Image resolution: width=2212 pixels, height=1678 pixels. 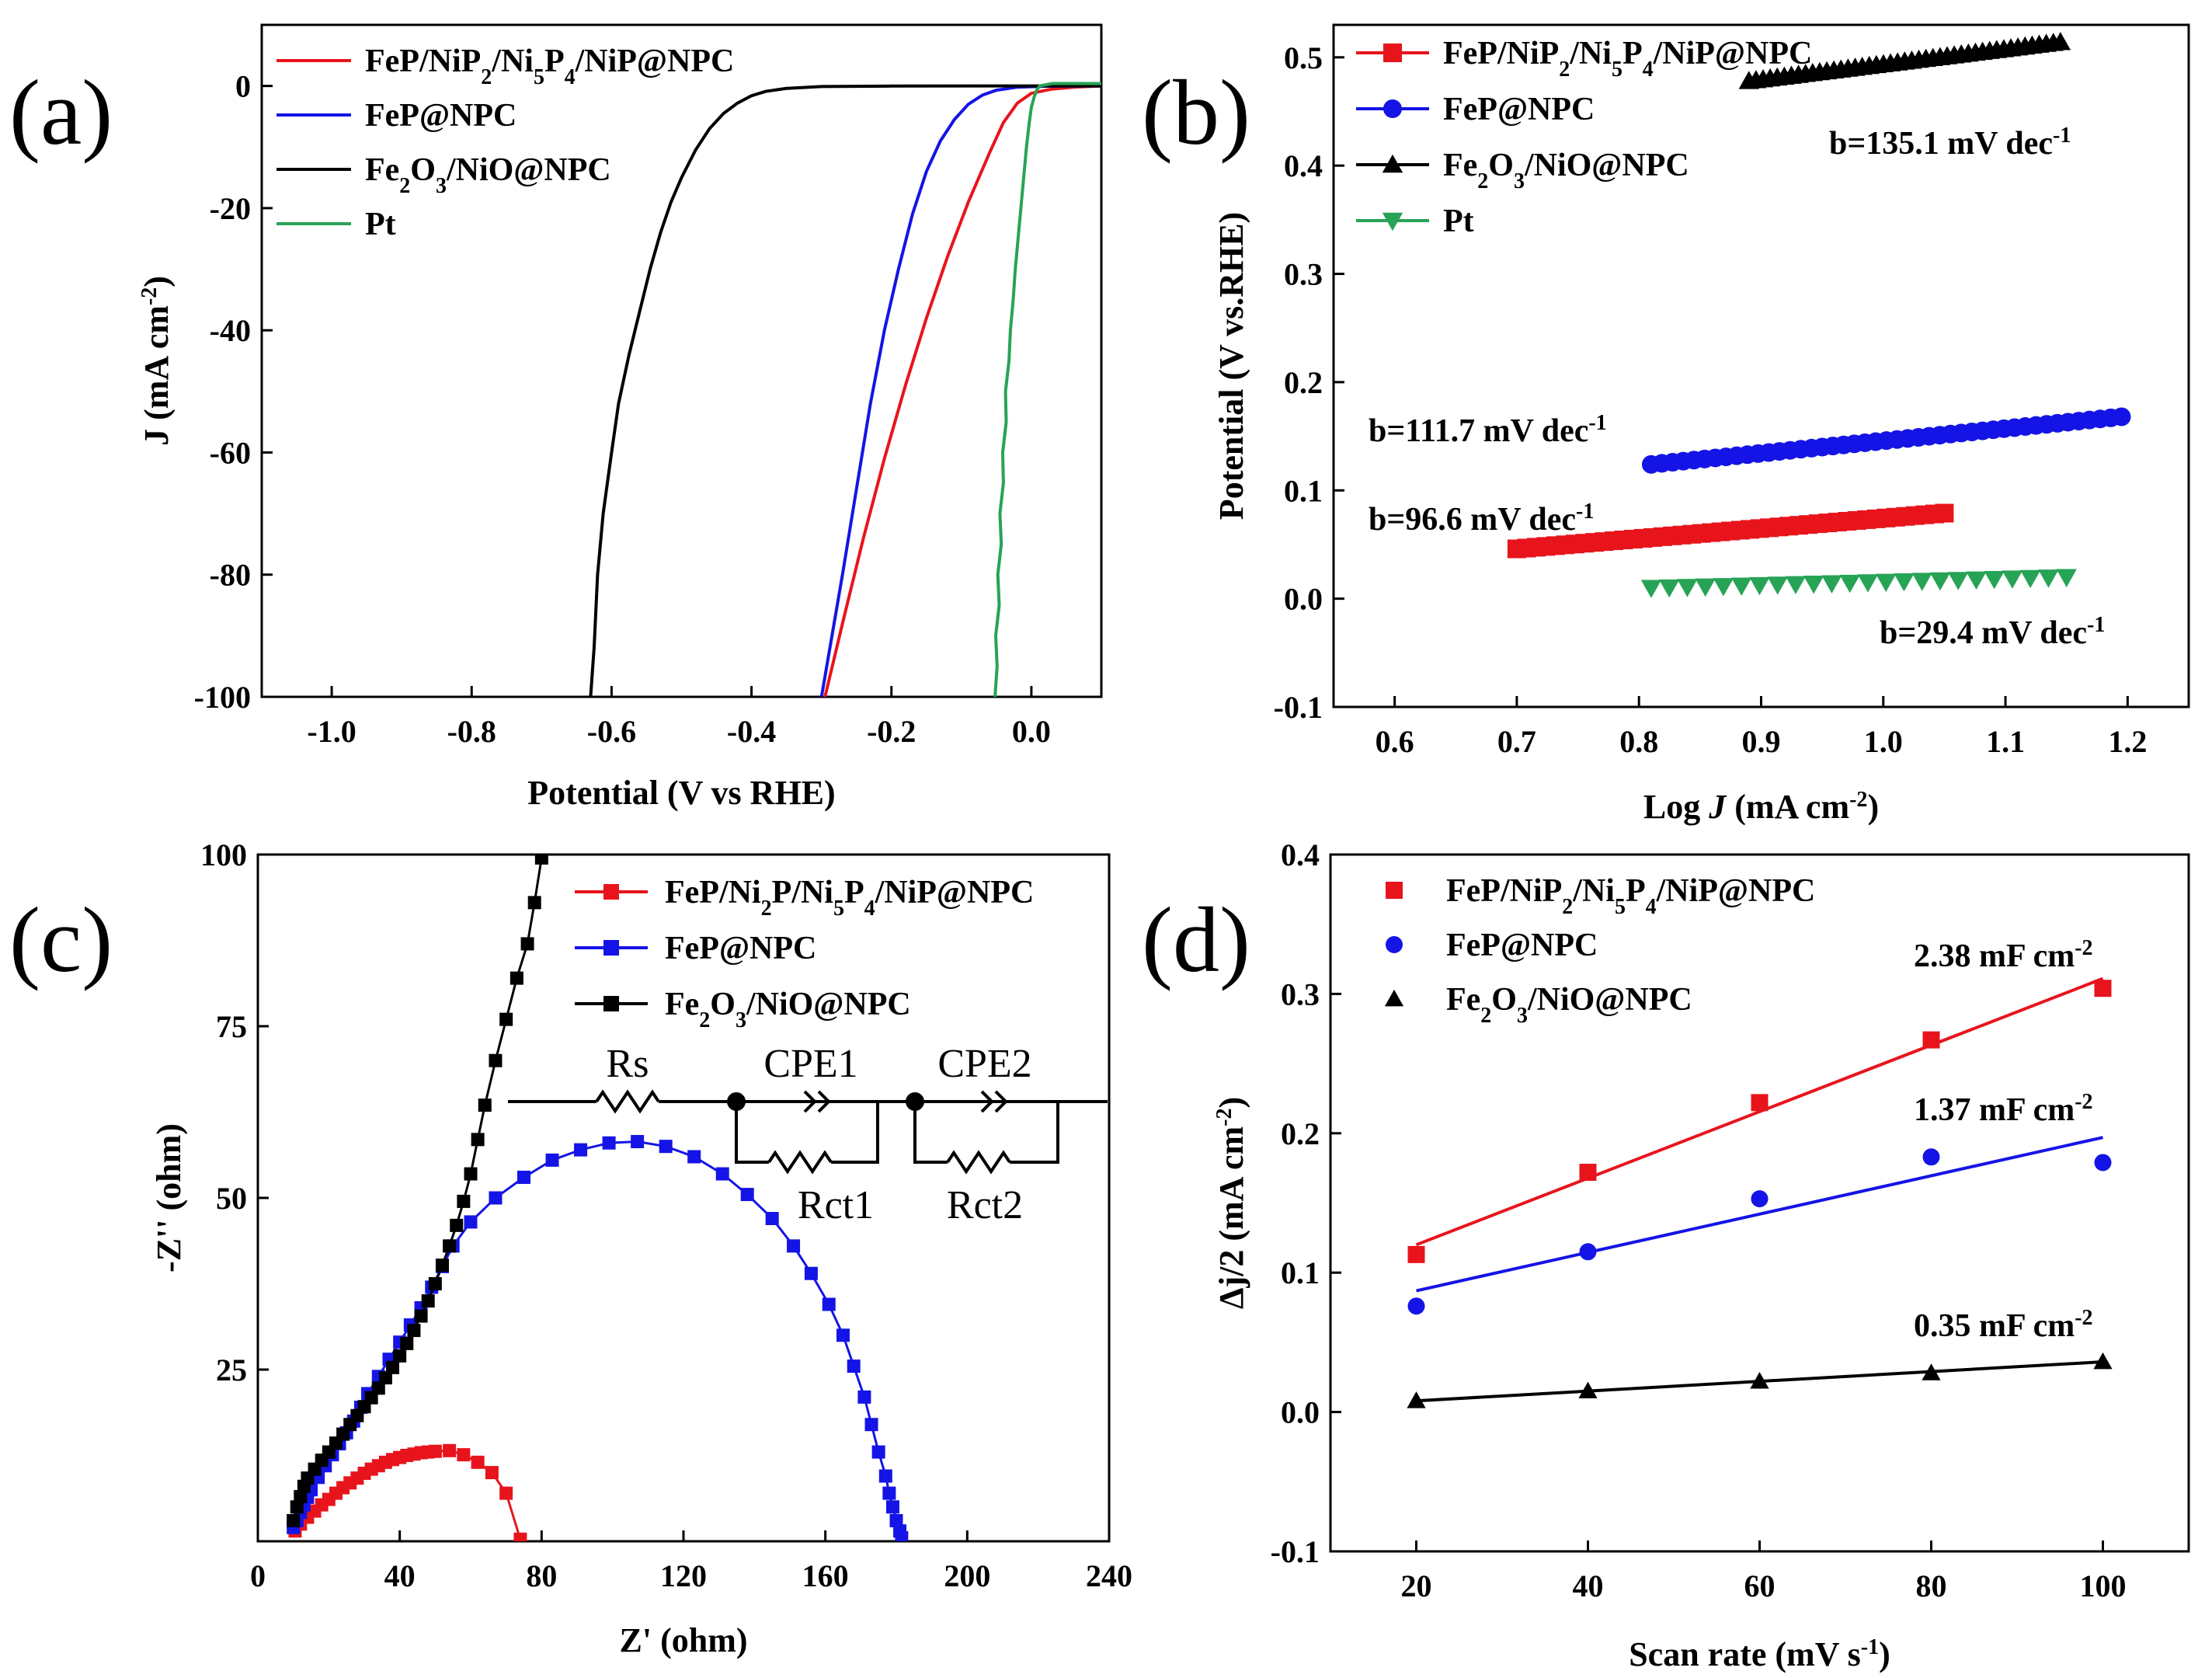 What do you see at coordinates (967, 1576) in the screenshot?
I see `x-tick-label: 200` at bounding box center [967, 1576].